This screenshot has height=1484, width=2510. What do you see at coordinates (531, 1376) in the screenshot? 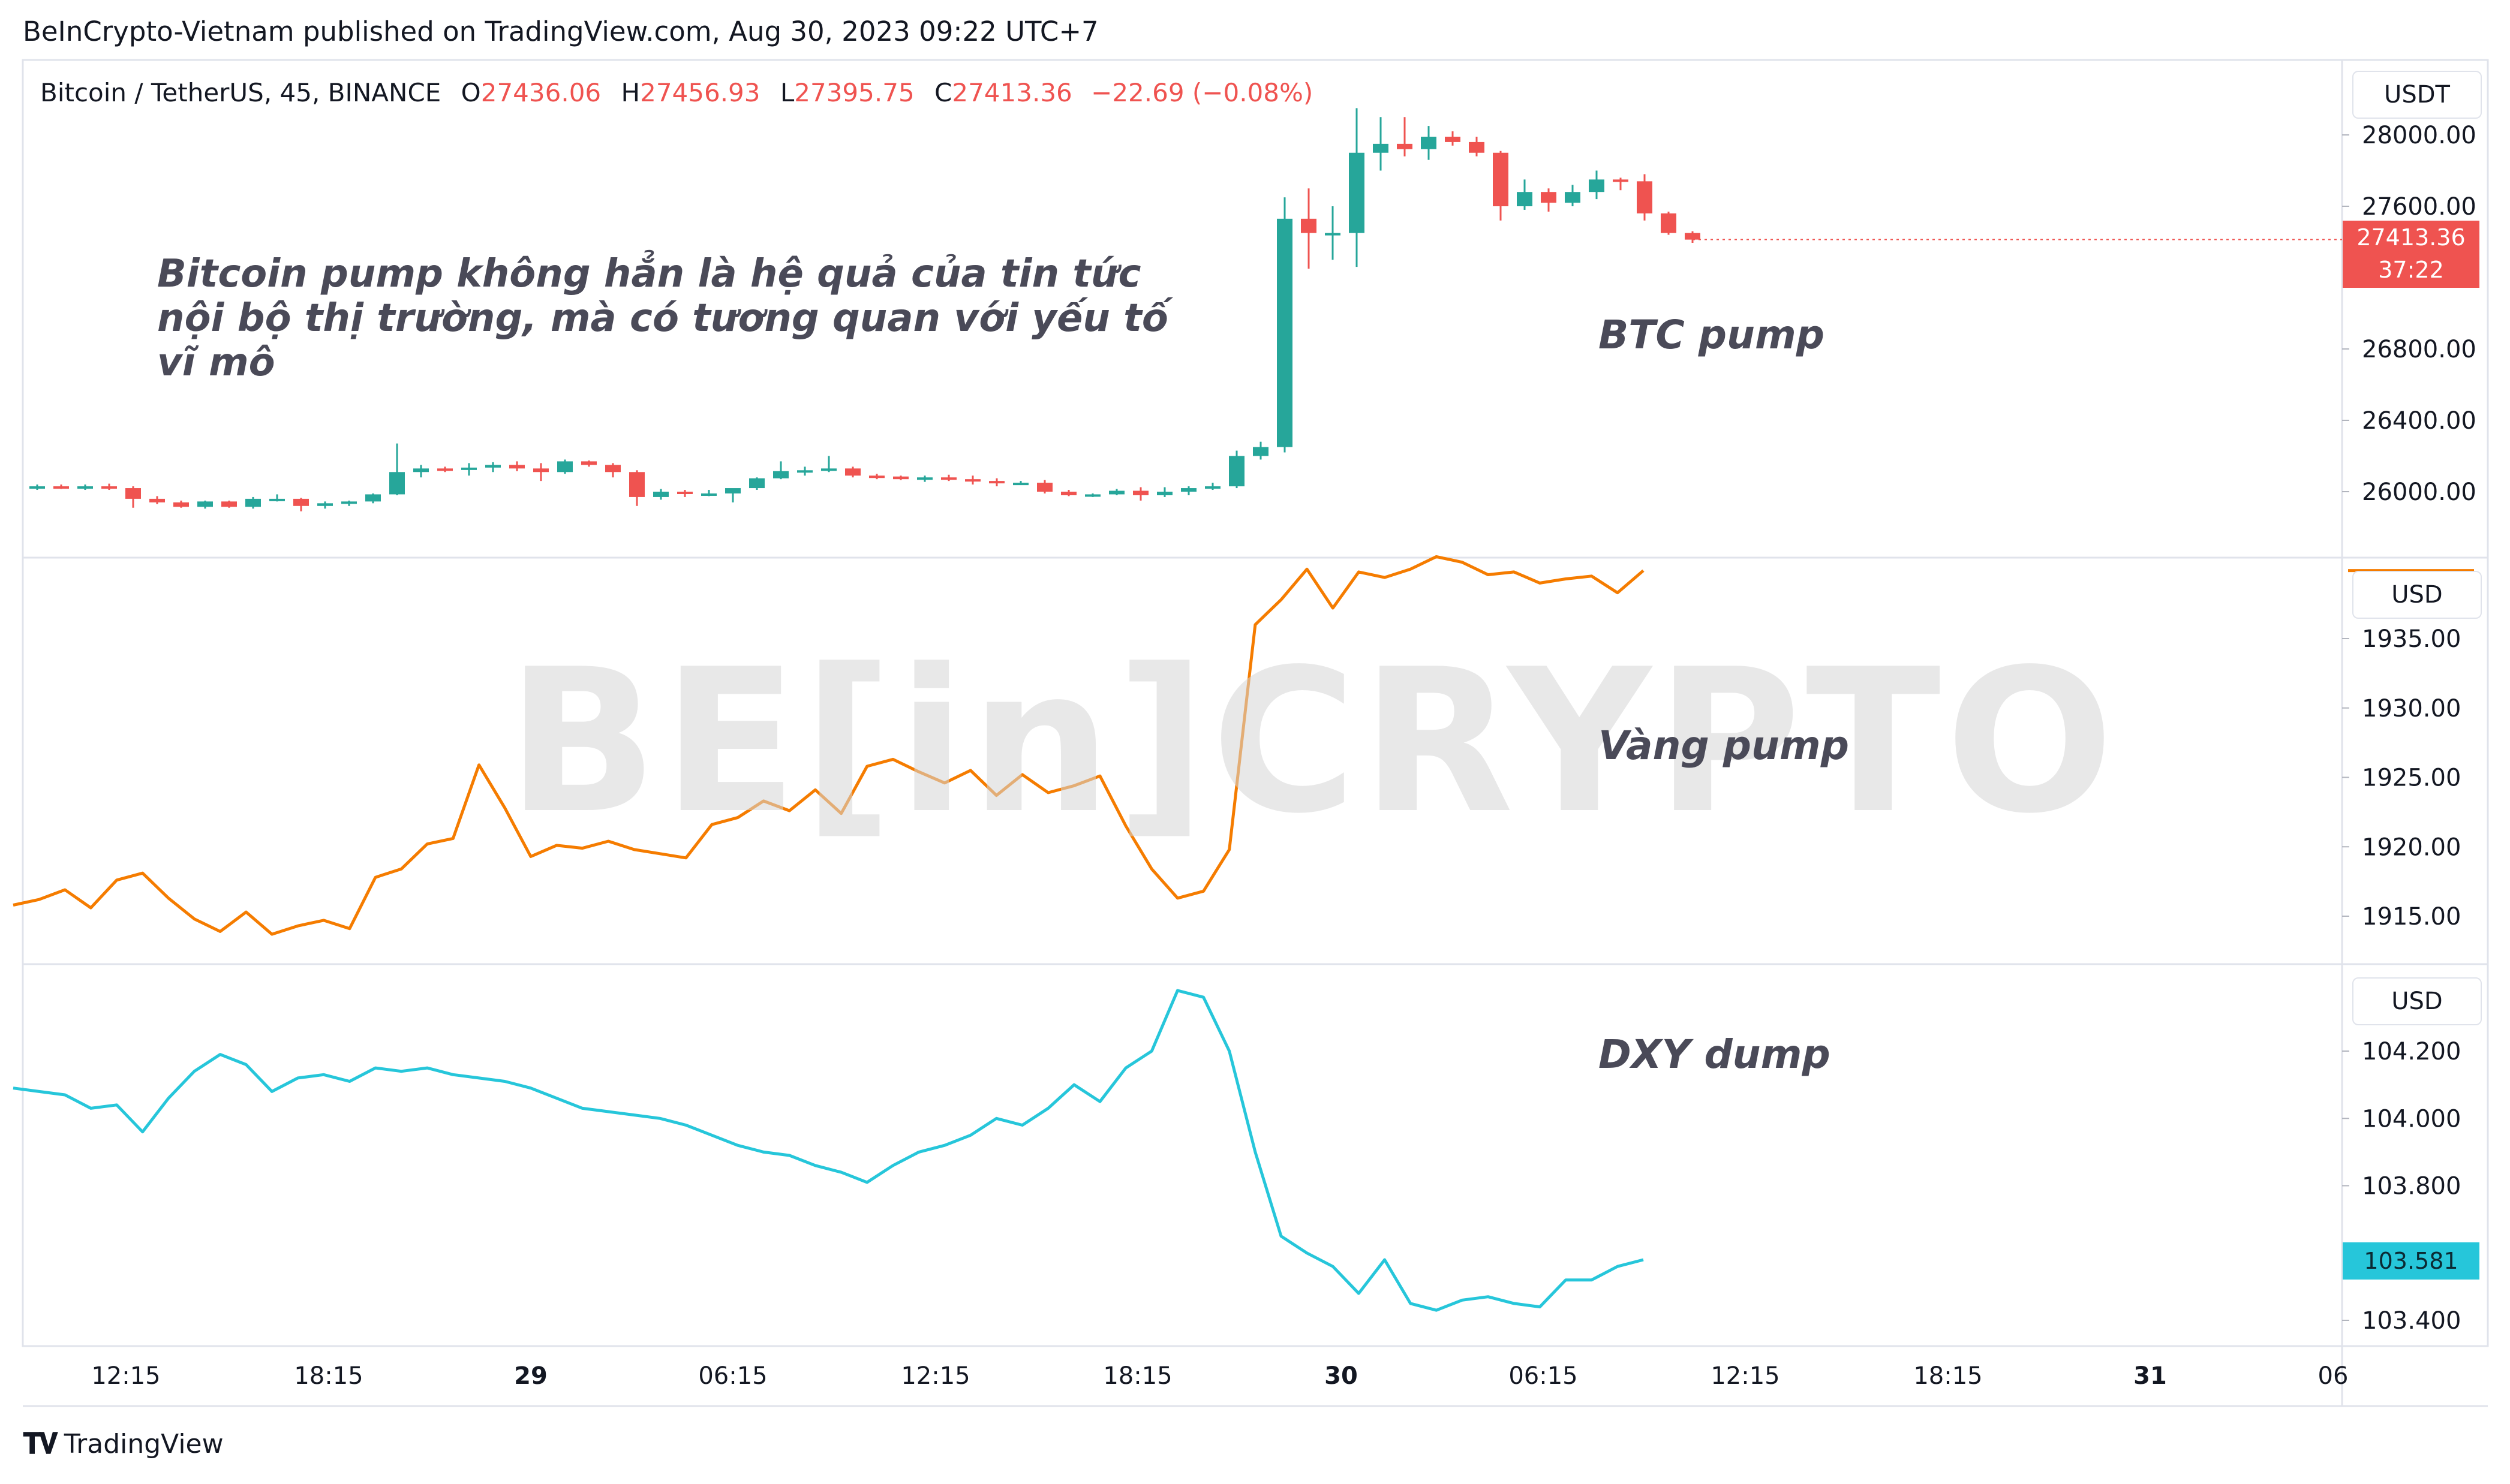
I see `x-tick-label: 29` at bounding box center [531, 1376].